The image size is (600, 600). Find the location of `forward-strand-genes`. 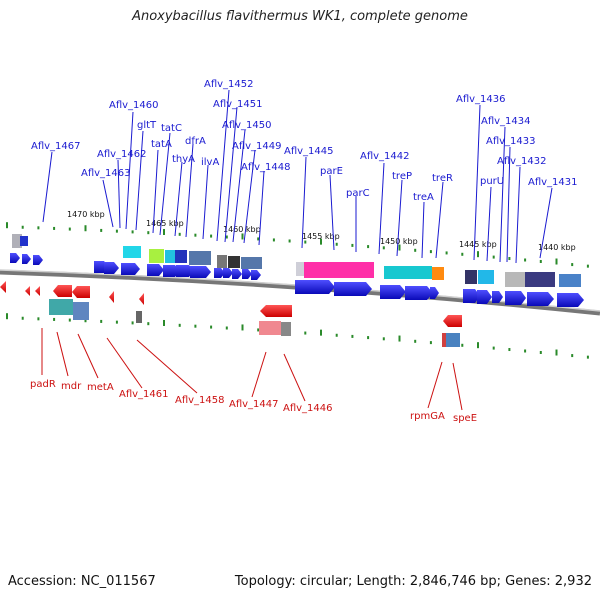

forward-strand-genes is located at coordinates (297, 280).